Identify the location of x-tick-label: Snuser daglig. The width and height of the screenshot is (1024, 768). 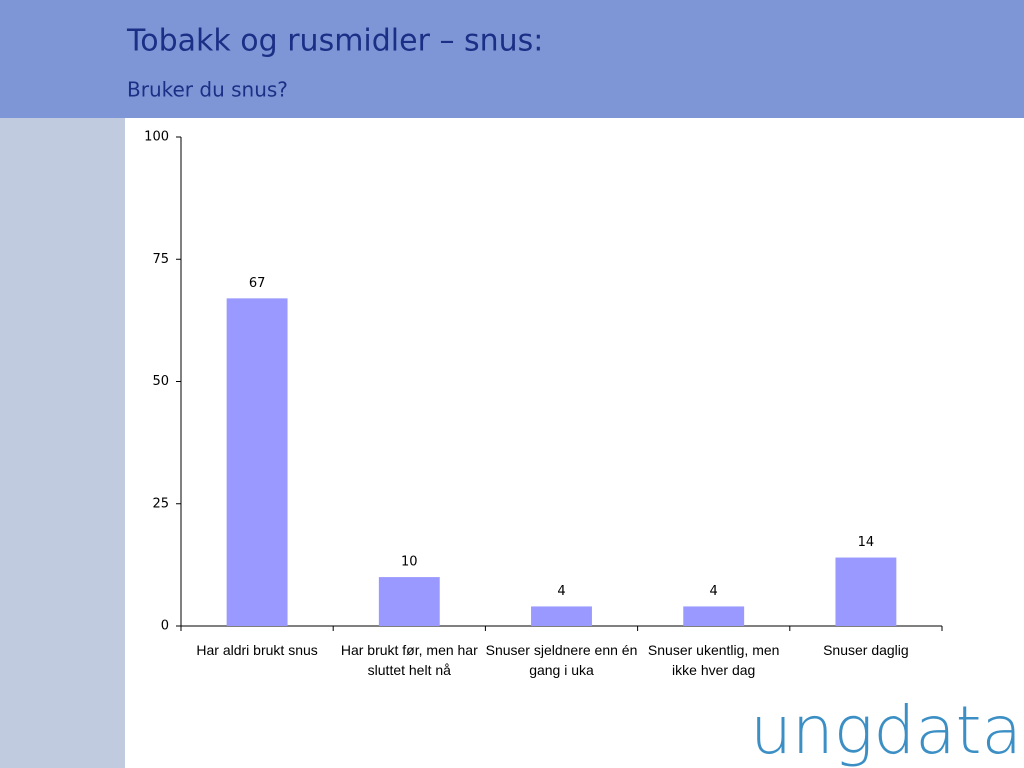
(866, 650).